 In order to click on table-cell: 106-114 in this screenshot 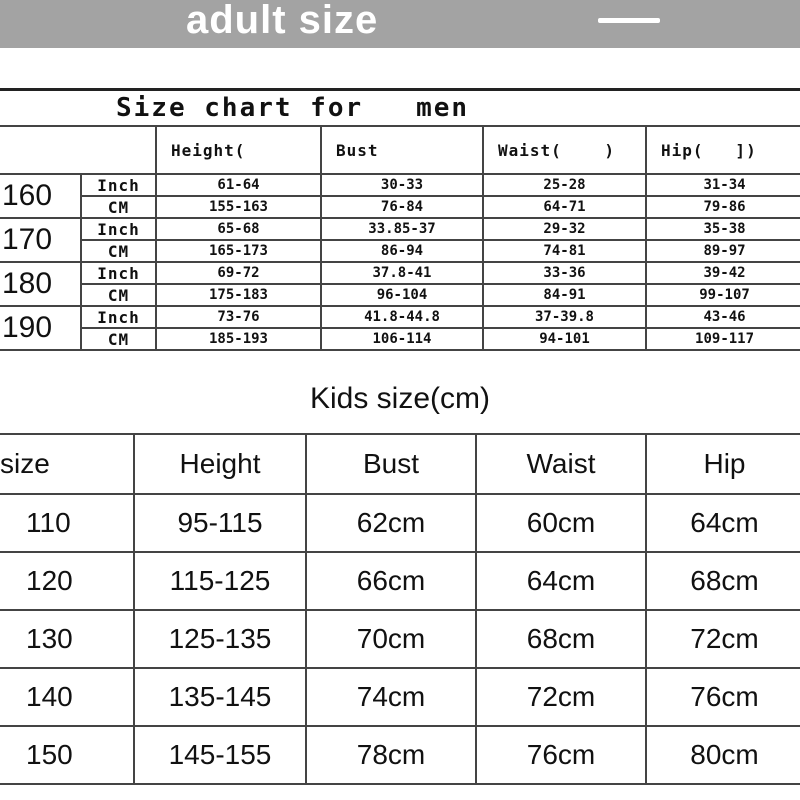, I will do `click(402, 339)`.